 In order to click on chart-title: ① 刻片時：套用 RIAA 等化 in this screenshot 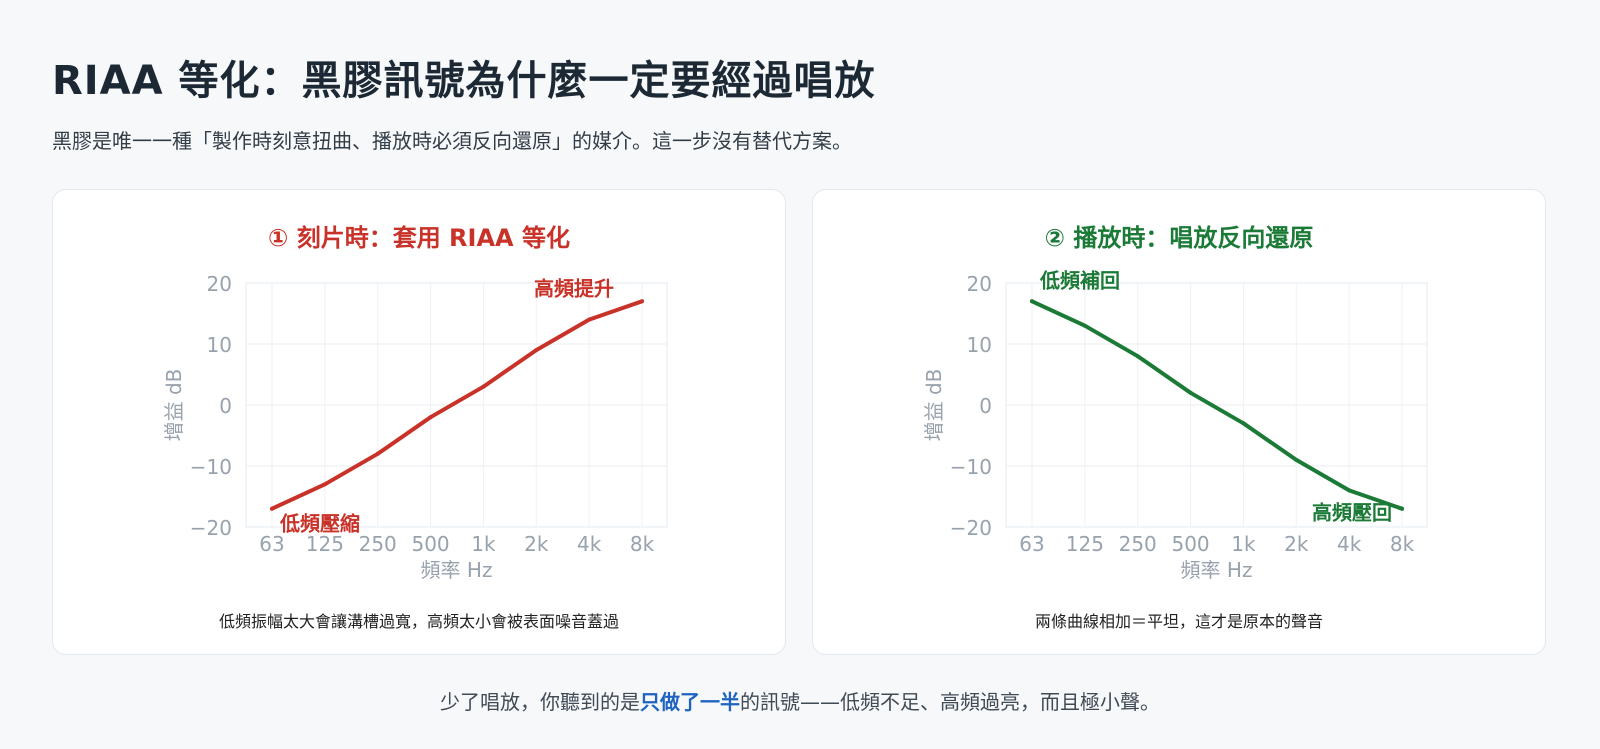, I will do `click(419, 238)`.